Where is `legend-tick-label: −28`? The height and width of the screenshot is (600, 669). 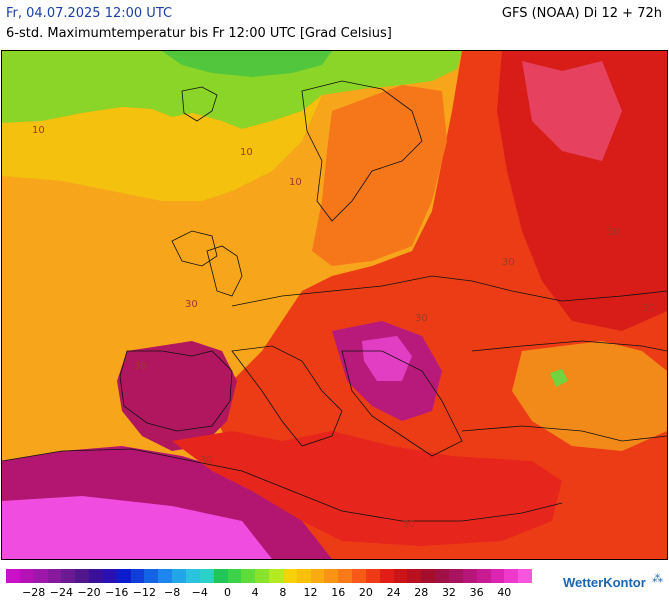
legend-tick-label: −28 is located at coordinates (34, 592).